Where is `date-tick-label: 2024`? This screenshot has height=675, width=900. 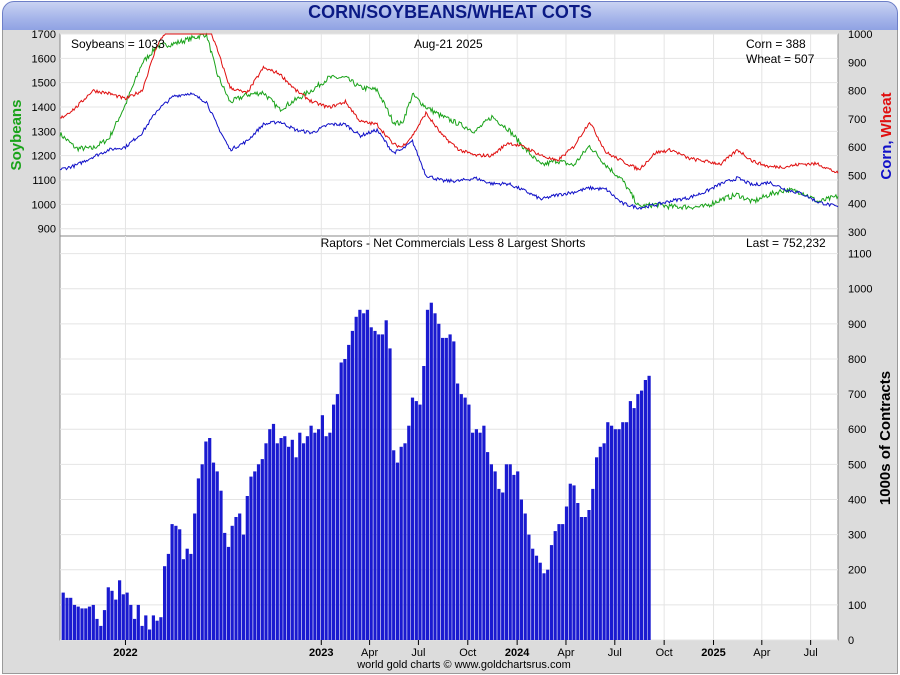 date-tick-label: 2024 is located at coordinates (517, 653).